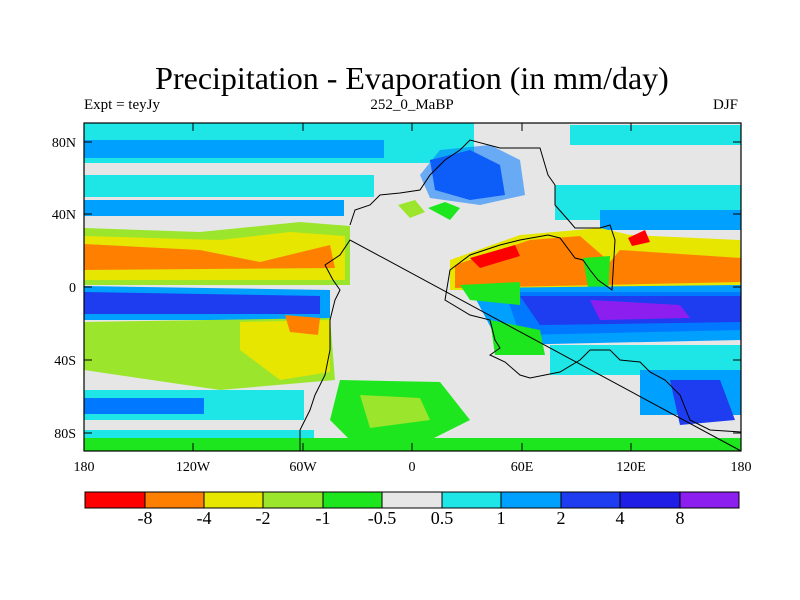 The width and height of the screenshot is (800, 600). I want to click on colorbar-label: -2, so click(263, 518).